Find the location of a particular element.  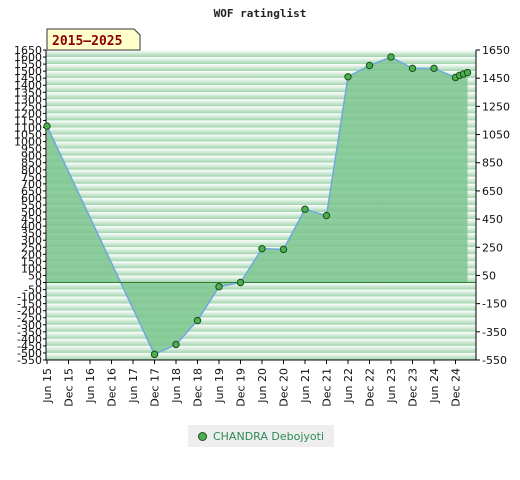

y-tick-label-right: -350 is located at coordinates (494, 332).